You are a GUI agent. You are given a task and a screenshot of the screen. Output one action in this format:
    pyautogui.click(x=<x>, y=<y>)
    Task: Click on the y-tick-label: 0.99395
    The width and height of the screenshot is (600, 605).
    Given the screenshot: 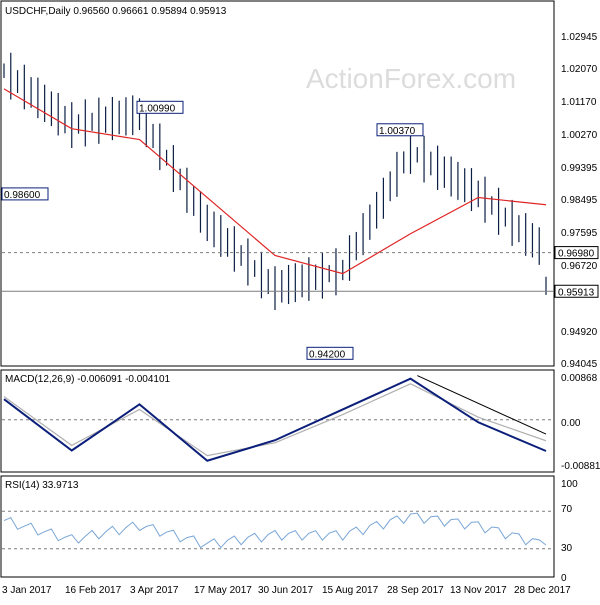 What is the action you would take?
    pyautogui.click(x=579, y=168)
    